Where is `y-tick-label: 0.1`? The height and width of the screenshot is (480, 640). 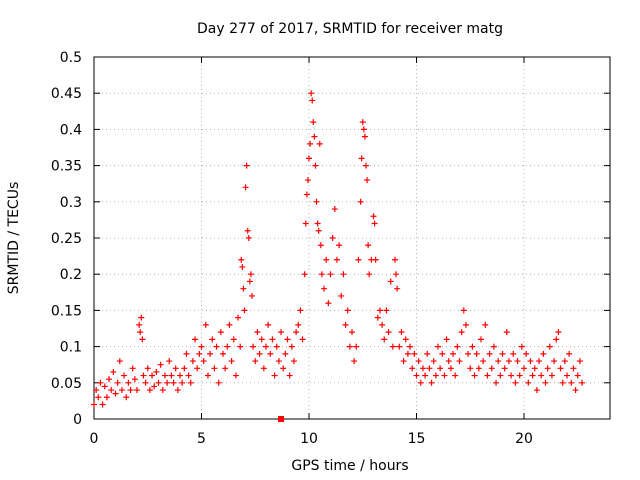 y-tick-label: 0.1 is located at coordinates (71, 348).